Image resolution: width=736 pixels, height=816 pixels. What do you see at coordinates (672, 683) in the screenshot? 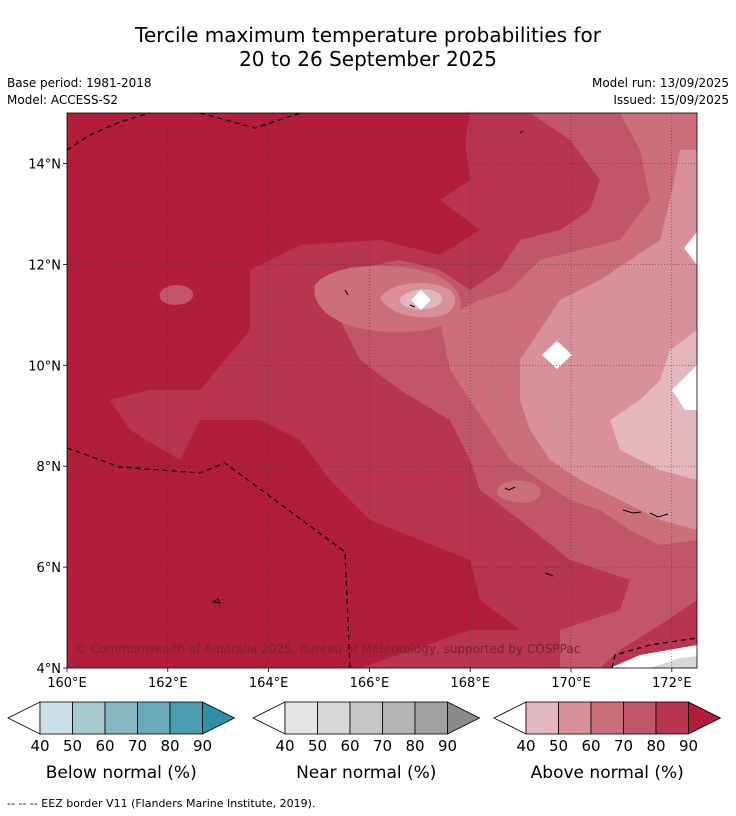
I see `lon-tick-label: 172°E` at bounding box center [672, 683].